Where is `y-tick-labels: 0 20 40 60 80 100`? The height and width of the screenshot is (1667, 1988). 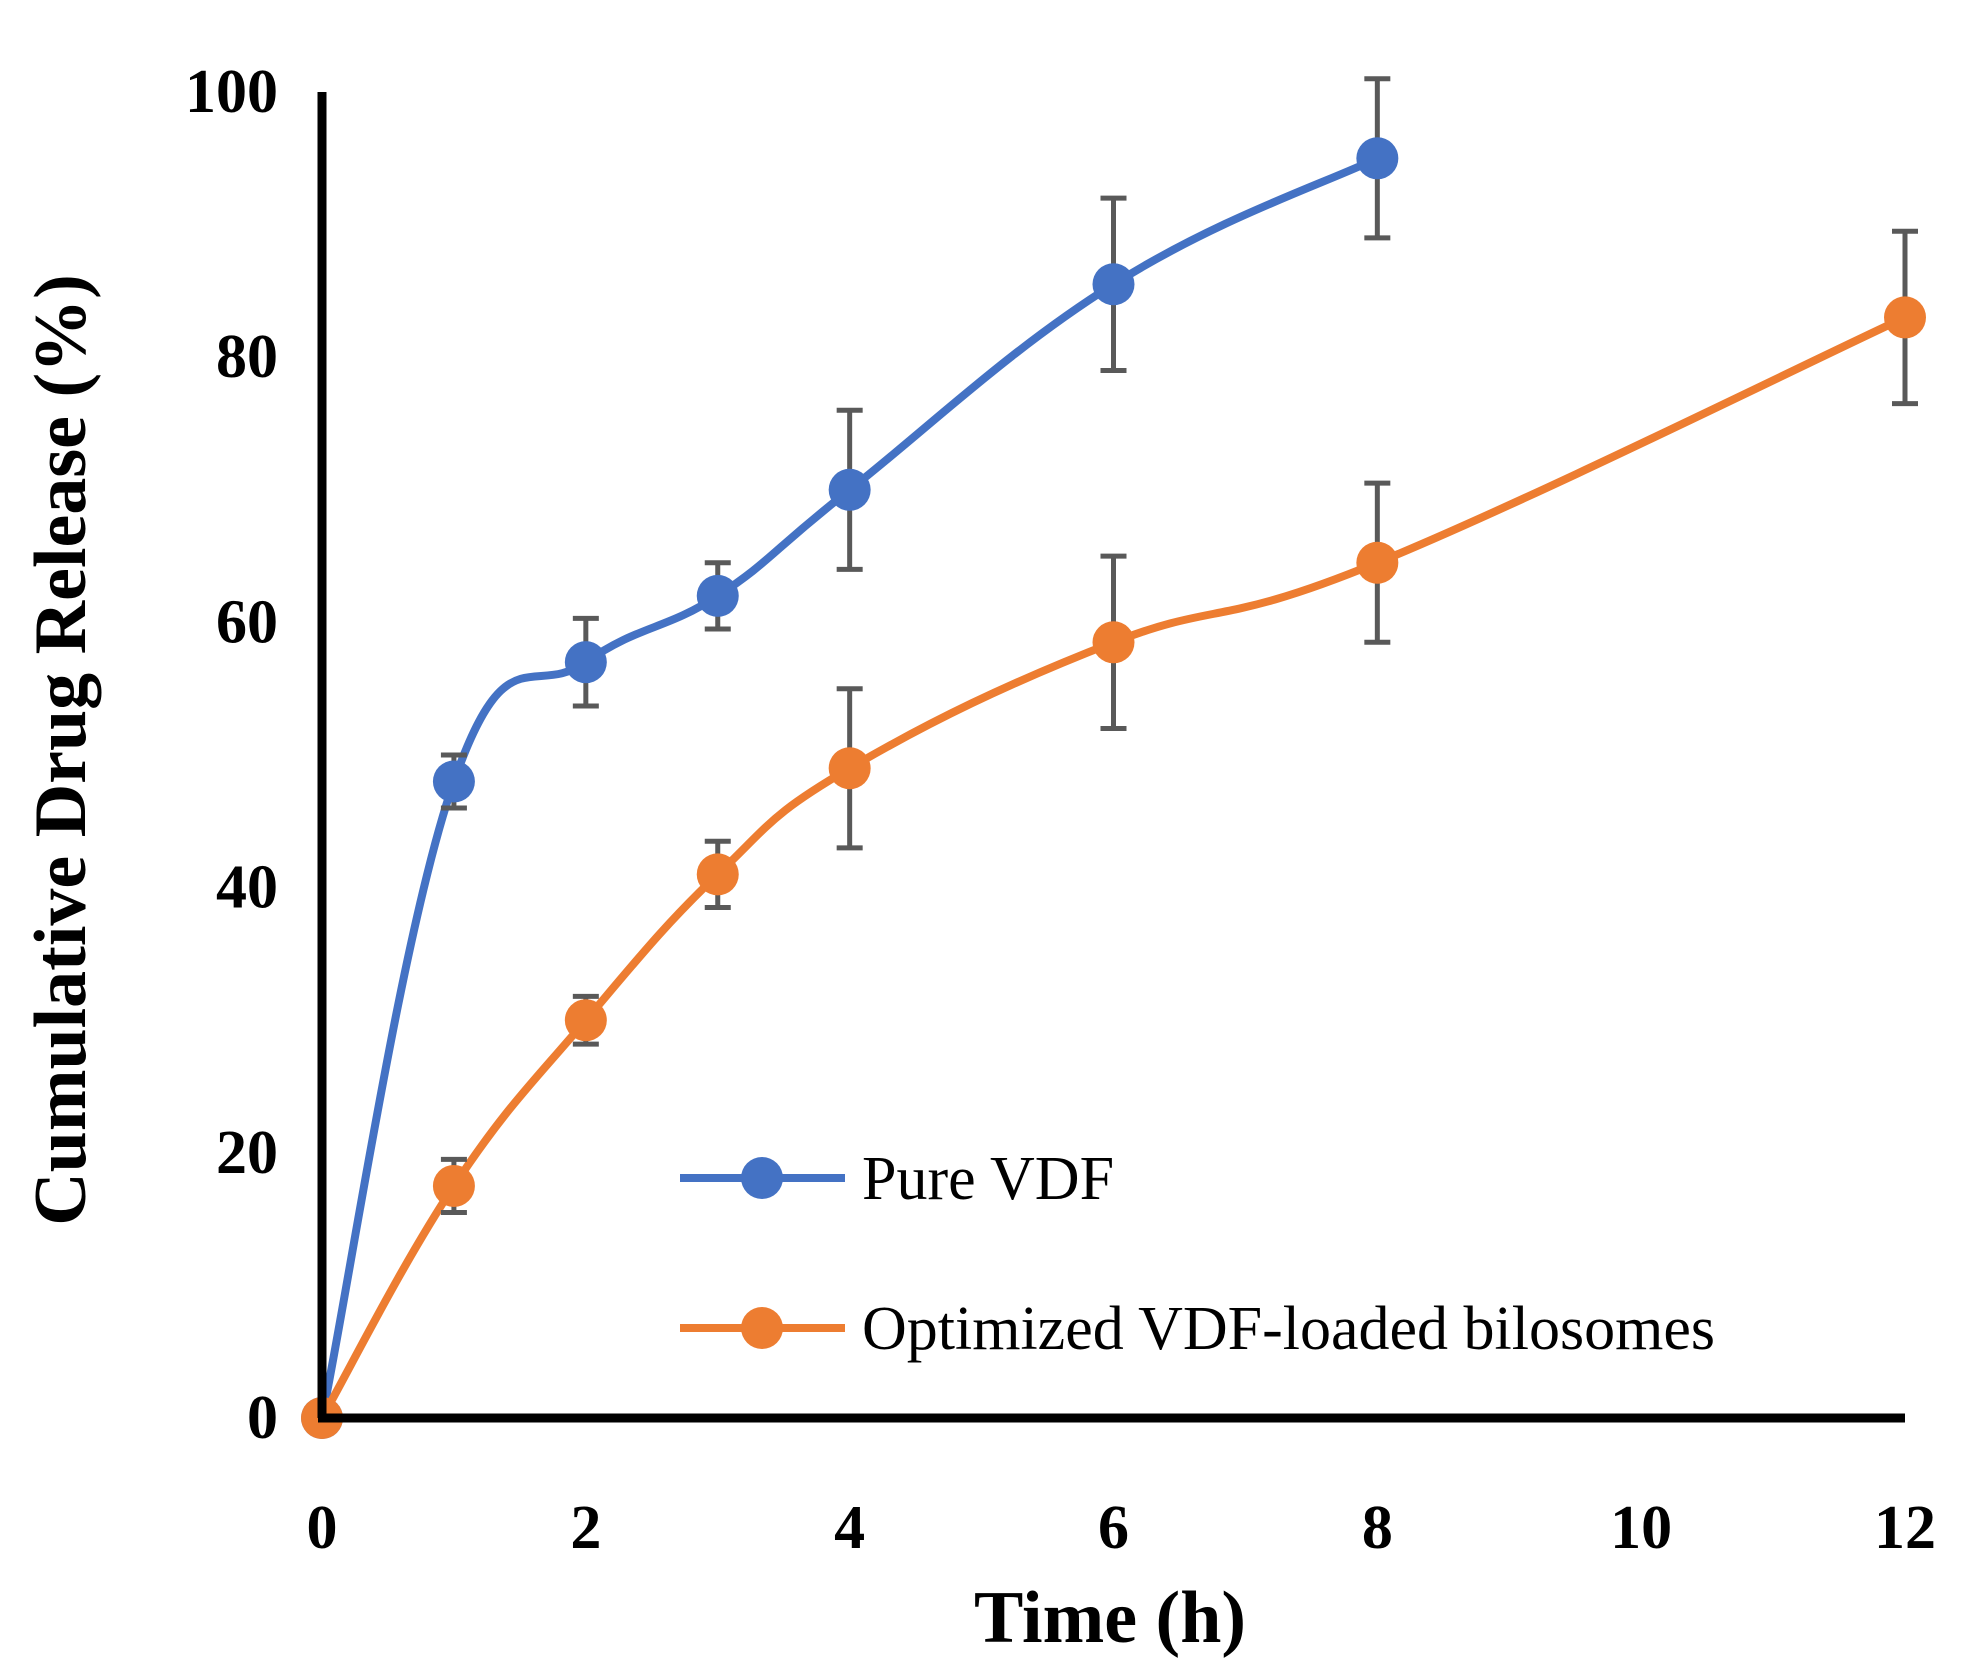
y-tick-labels: 0 20 40 60 80 100 is located at coordinates (231, 755).